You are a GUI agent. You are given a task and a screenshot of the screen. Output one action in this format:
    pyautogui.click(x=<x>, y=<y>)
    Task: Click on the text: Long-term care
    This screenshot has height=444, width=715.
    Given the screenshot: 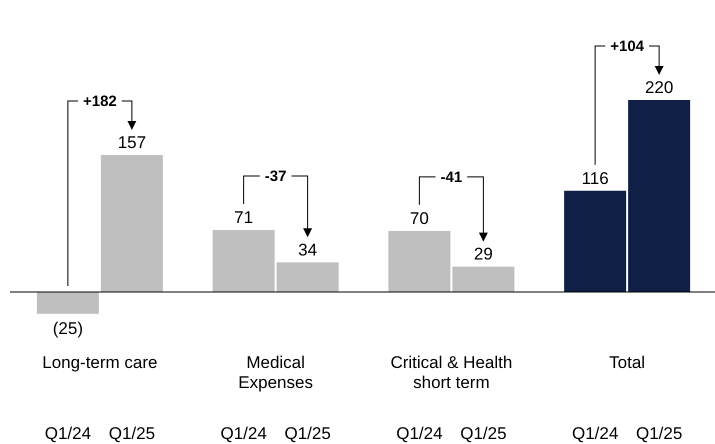 What is the action you would take?
    pyautogui.click(x=100, y=362)
    